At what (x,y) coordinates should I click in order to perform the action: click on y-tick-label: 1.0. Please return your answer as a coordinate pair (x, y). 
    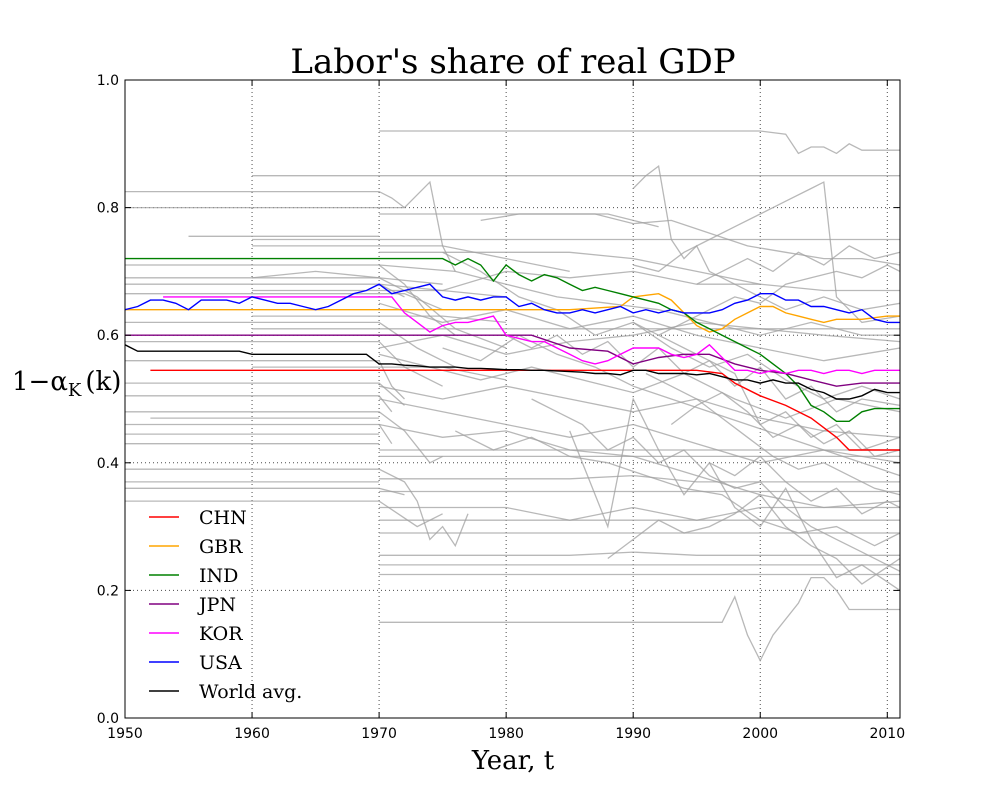
    Looking at the image, I should click on (108, 81).